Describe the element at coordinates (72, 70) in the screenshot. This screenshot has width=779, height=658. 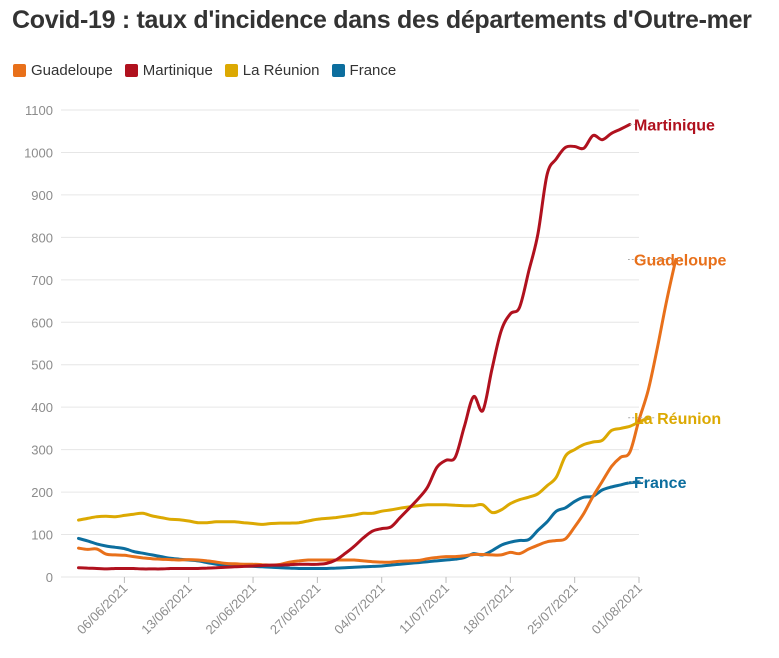
I see `legend-label-guadeloupe: Guadeloupe` at that location.